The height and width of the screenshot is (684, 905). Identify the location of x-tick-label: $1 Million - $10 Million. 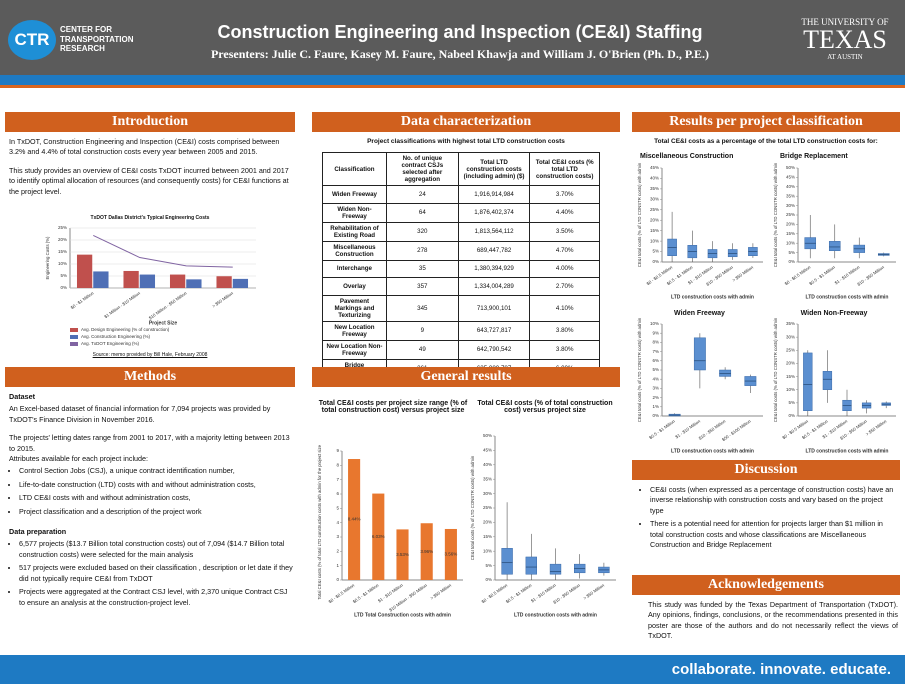
(122, 304).